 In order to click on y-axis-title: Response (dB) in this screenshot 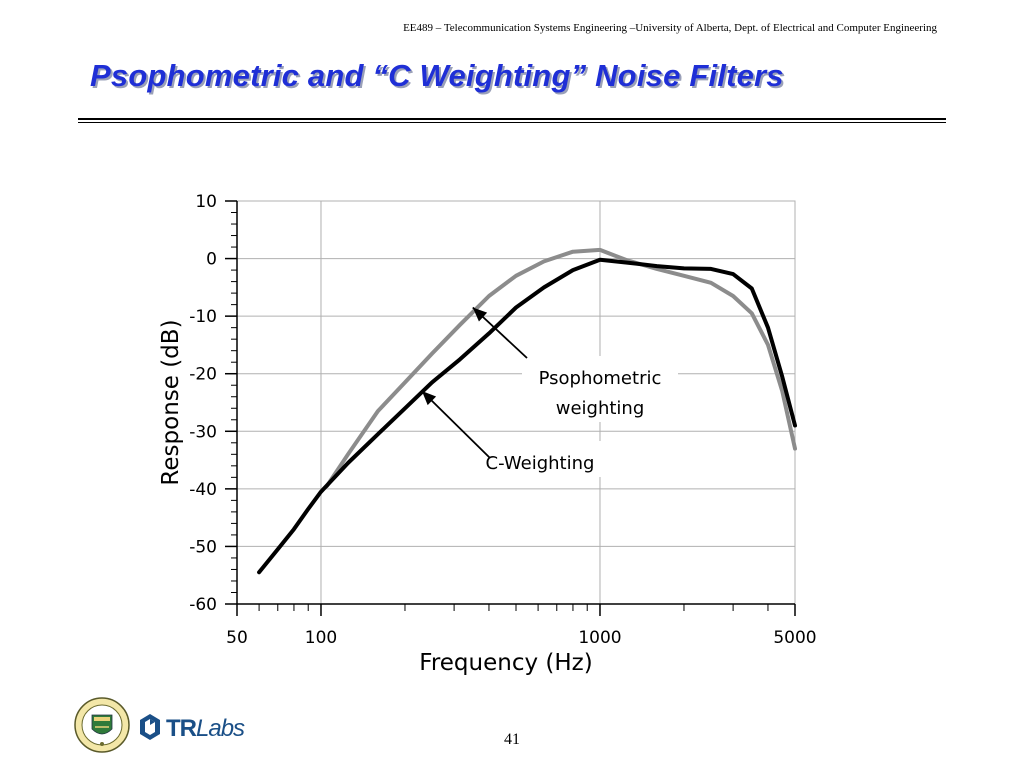, I will do `click(171, 402)`.